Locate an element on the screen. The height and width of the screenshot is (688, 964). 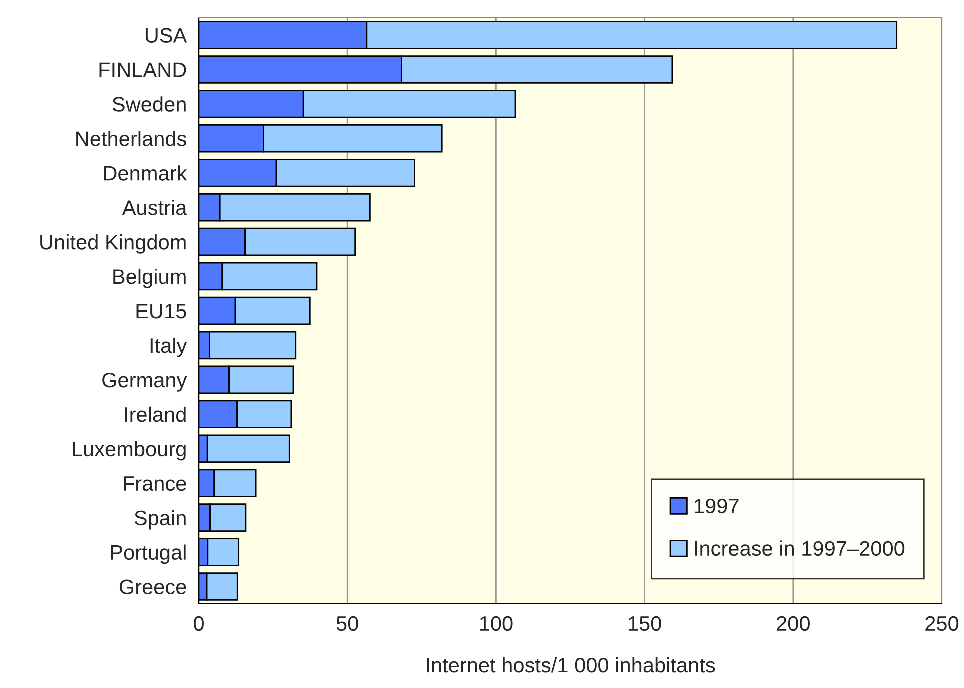
x-tick-label: 0 is located at coordinates (199, 624).